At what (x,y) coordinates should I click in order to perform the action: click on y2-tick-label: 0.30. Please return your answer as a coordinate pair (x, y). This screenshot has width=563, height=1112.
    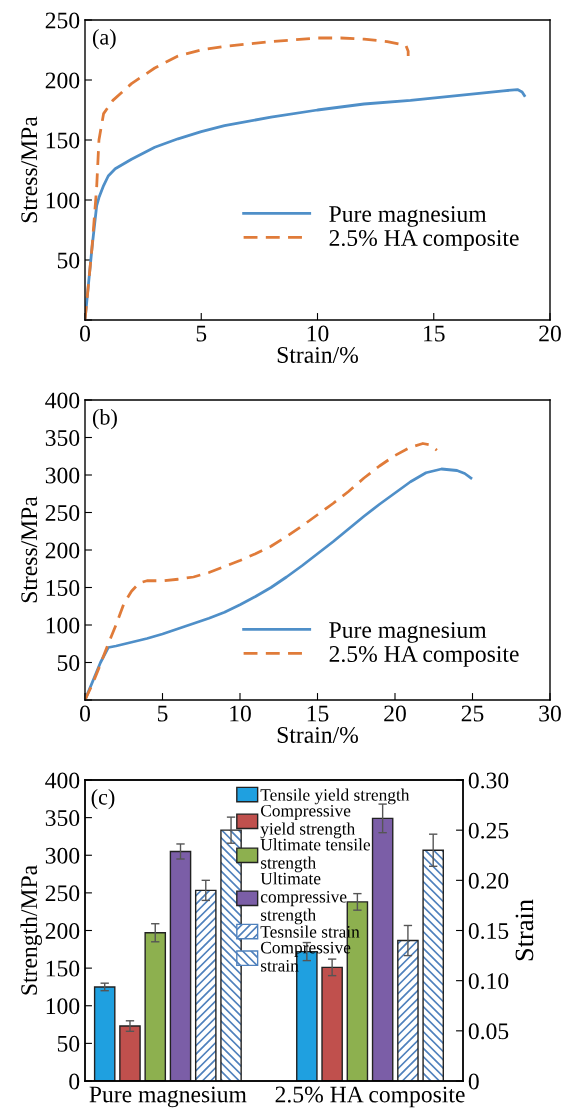
    Looking at the image, I should click on (488, 780).